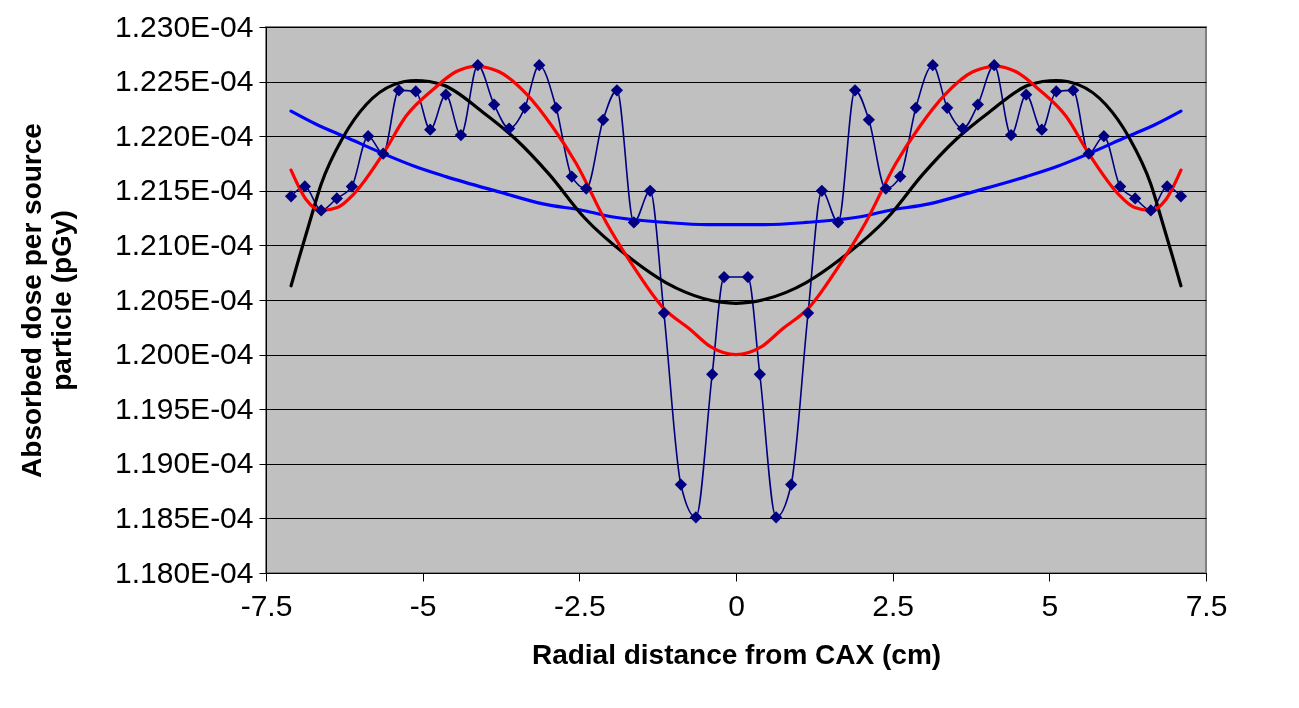  I want to click on x-tick-label: 2.5, so click(893, 605).